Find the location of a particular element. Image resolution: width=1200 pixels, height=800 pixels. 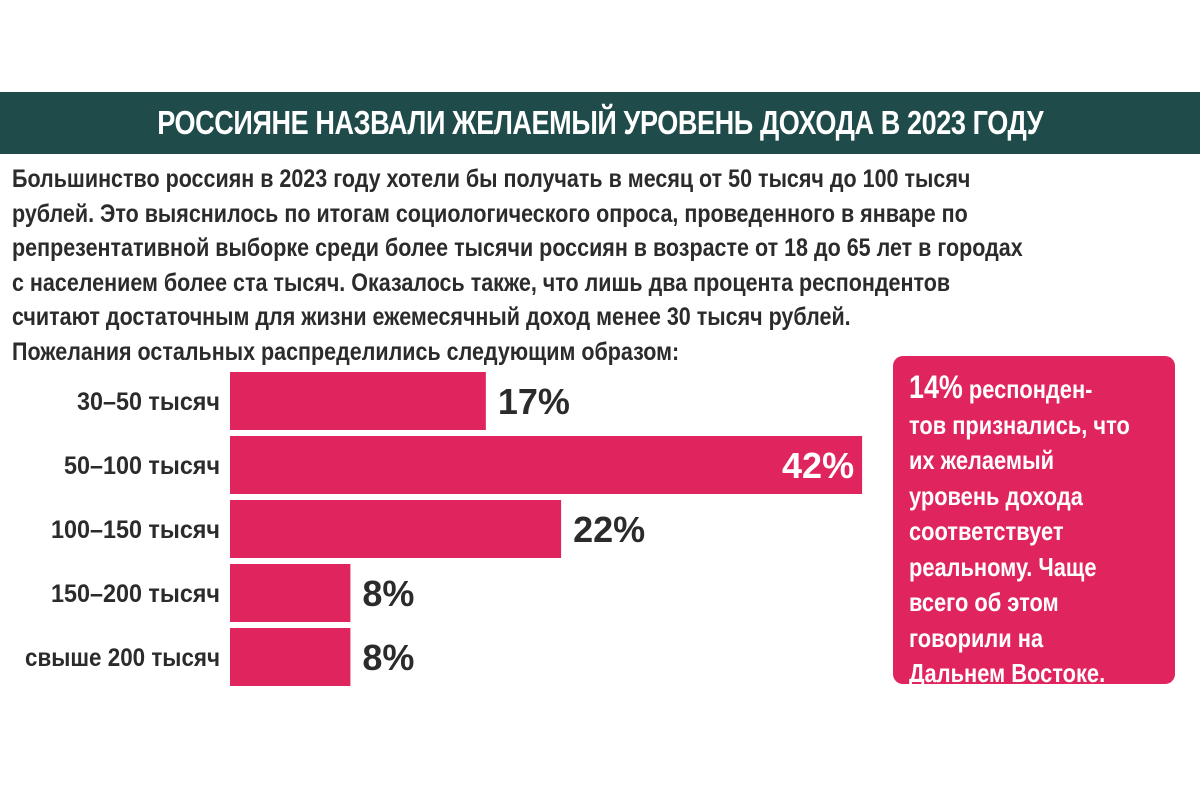

value-label: 22% is located at coordinates (609, 529).